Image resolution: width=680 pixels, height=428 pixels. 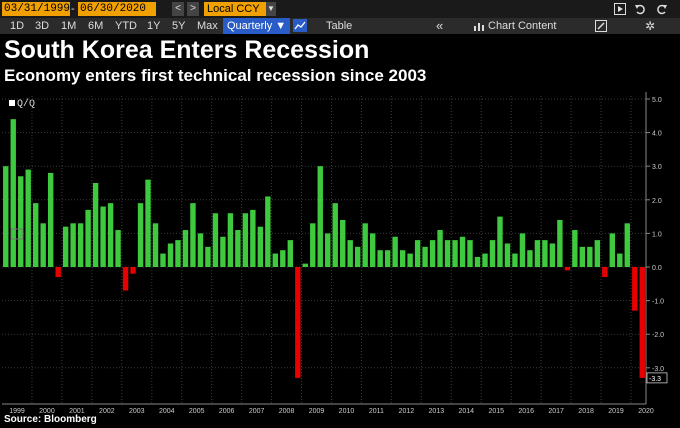 What do you see at coordinates (657, 167) in the screenshot?
I see `y-tick-label: 3.0` at bounding box center [657, 167].